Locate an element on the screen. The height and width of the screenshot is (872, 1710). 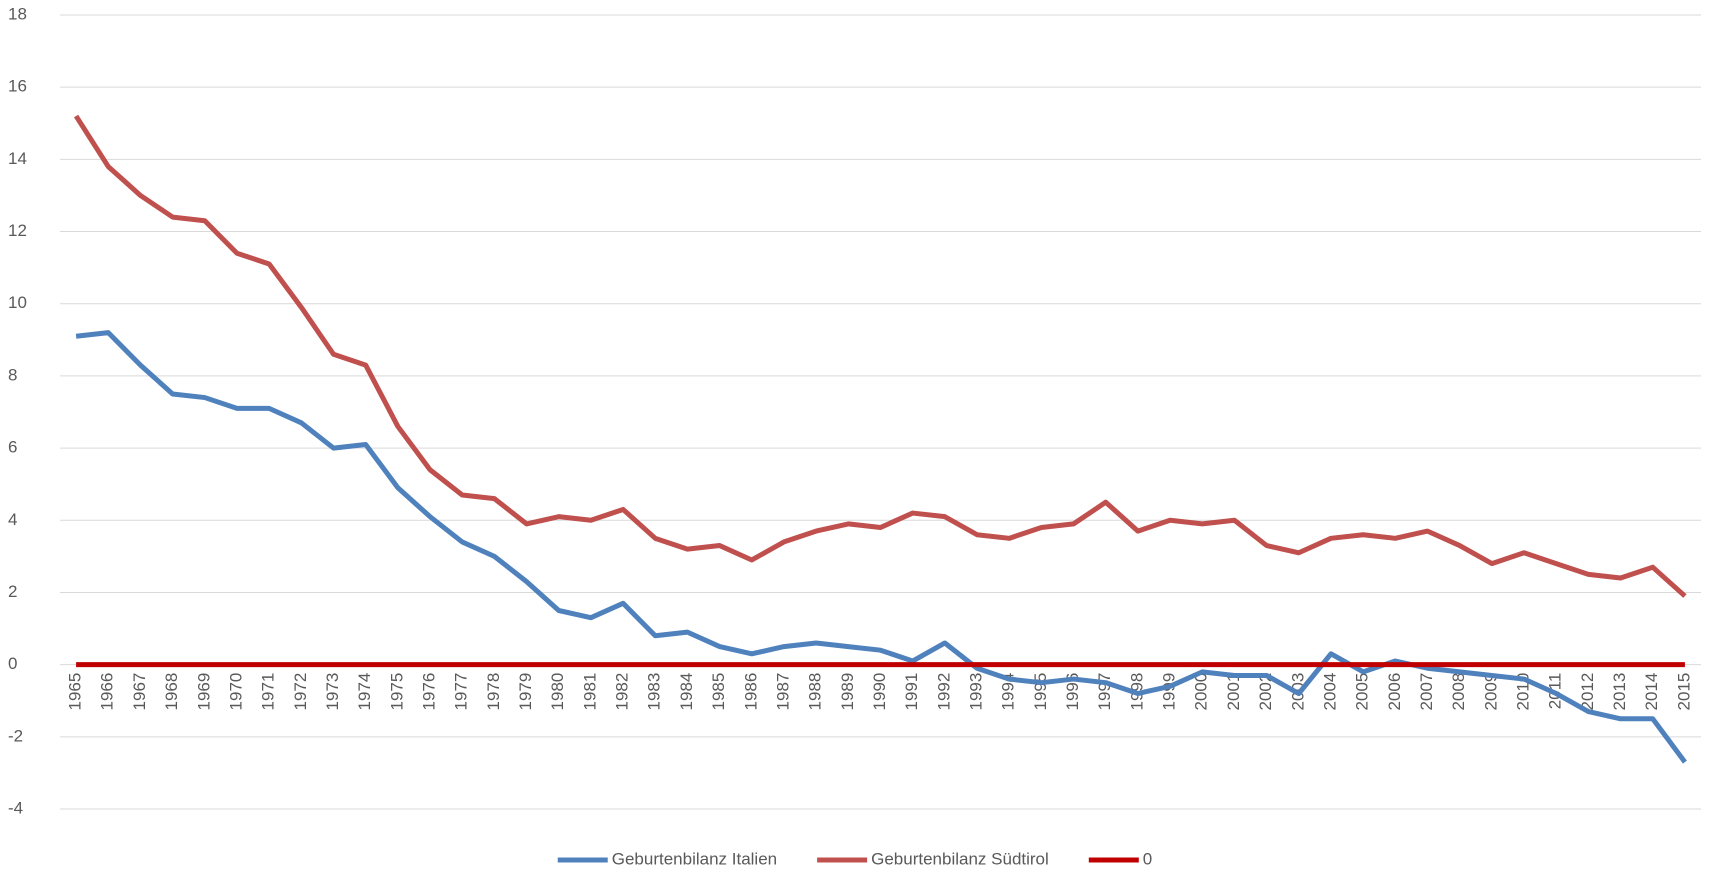
x-tick-label: 1994 is located at coordinates (1008, 692).